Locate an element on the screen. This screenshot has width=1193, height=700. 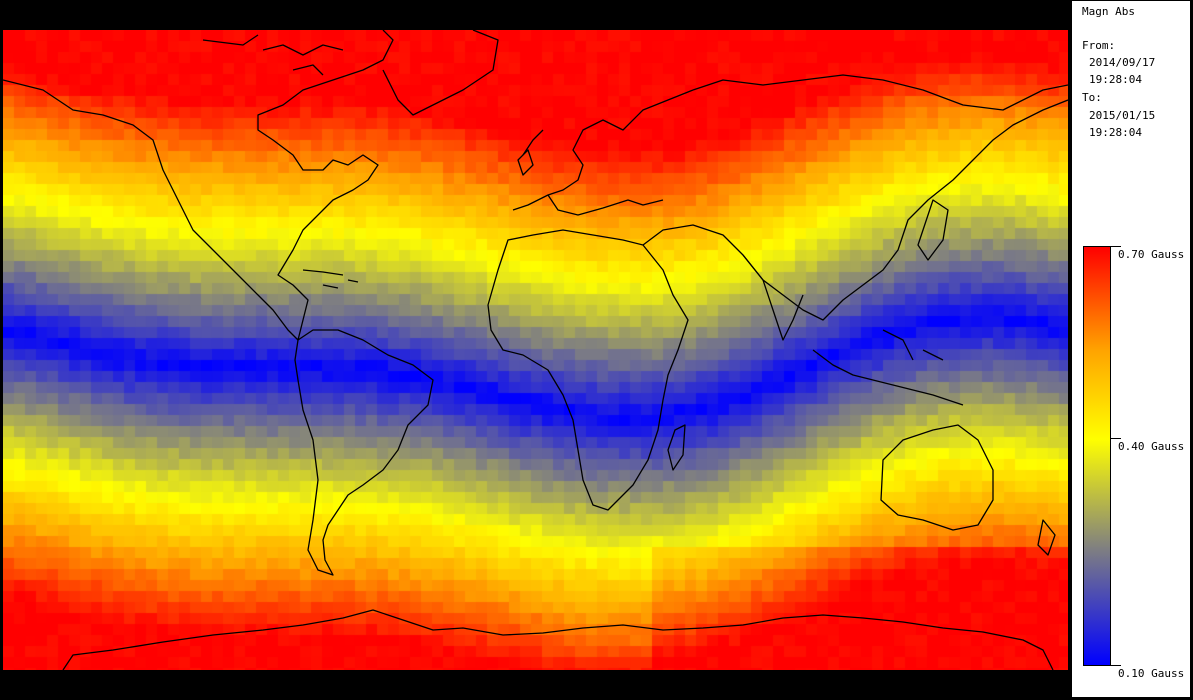
coast-australia is located at coordinates (937, 477).